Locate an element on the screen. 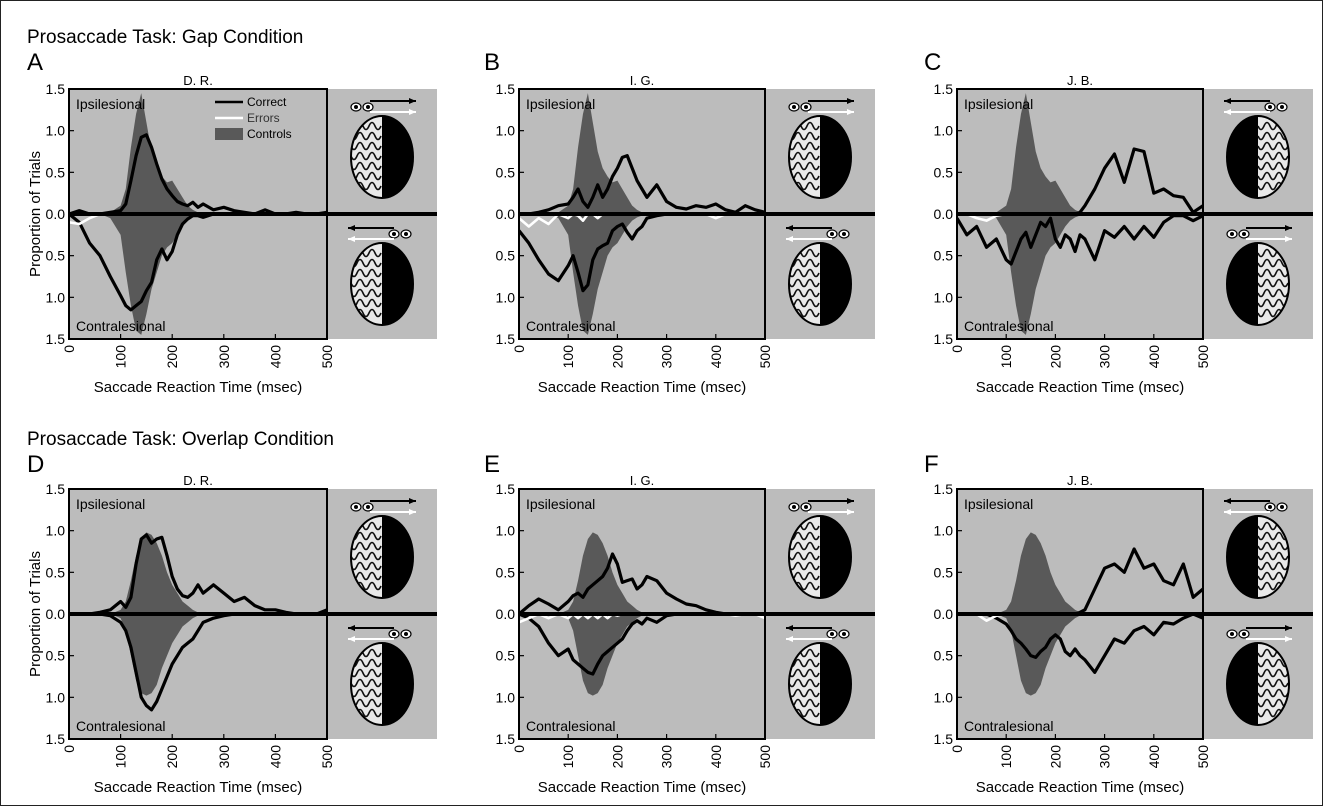  row-title-overlap: Prosaccade Task: Overlap Condition is located at coordinates (180, 439).